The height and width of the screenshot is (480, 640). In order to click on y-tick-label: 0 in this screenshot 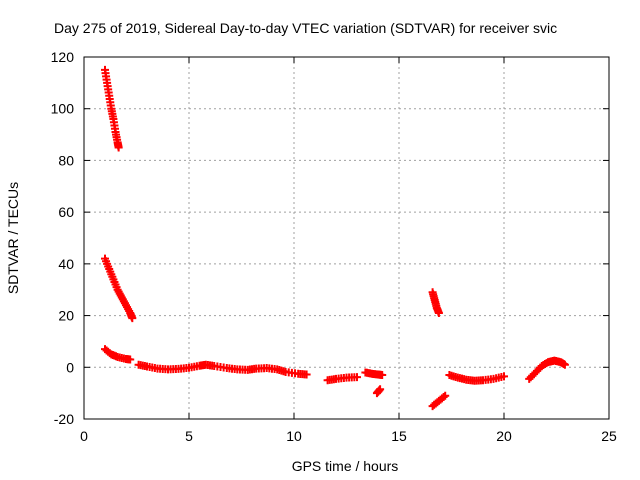, I will do `click(70, 367)`.